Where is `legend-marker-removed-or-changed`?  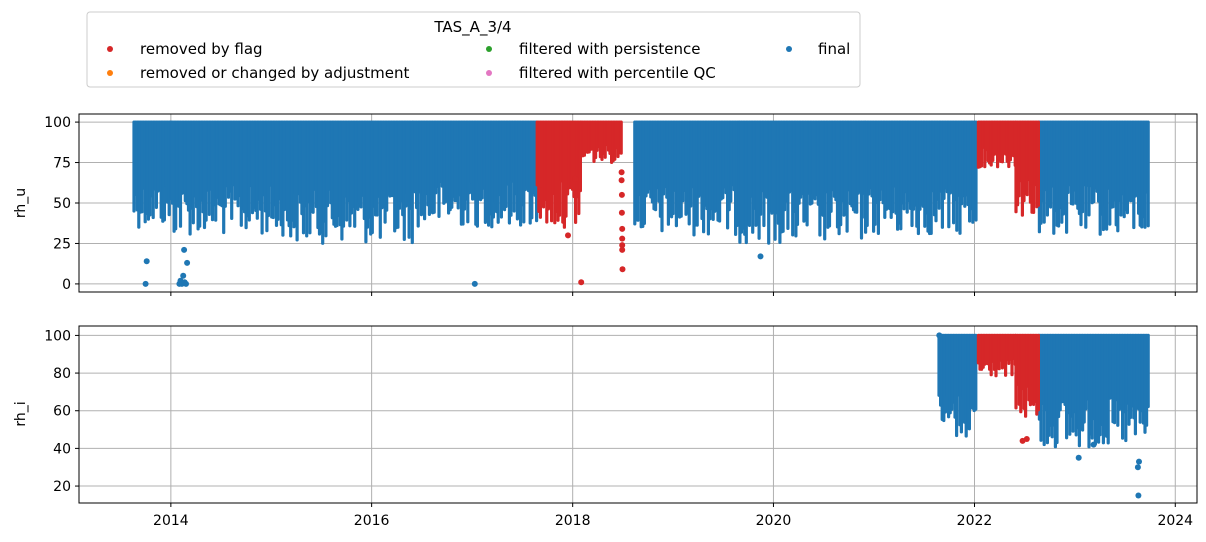 legend-marker-removed-or-changed is located at coordinates (110, 73).